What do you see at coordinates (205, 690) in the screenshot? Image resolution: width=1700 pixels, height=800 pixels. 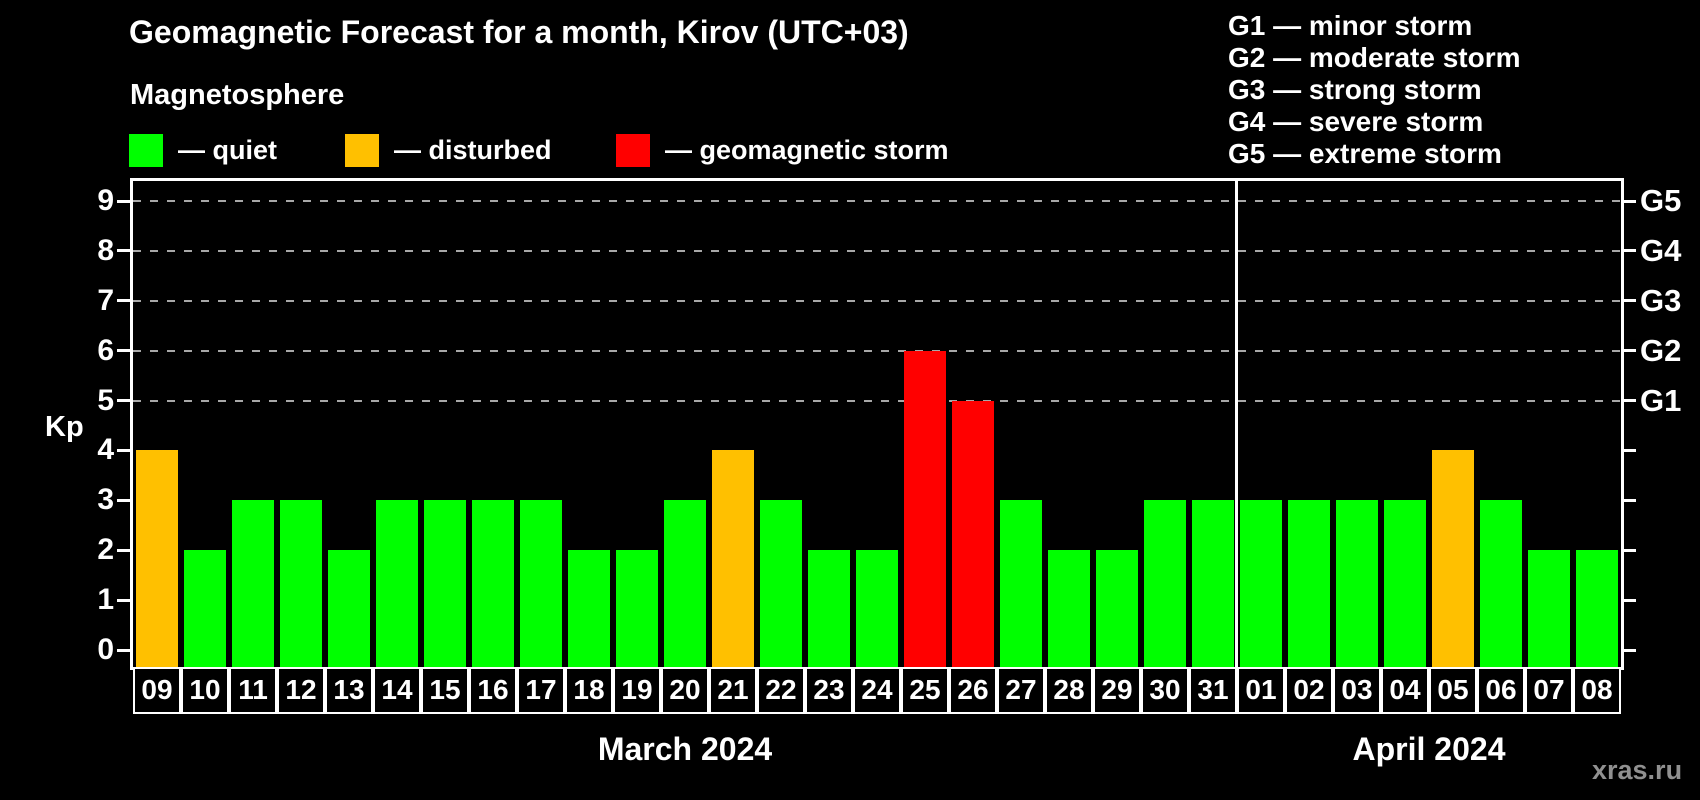 I see `day-label-mar-10: 10` at bounding box center [205, 690].